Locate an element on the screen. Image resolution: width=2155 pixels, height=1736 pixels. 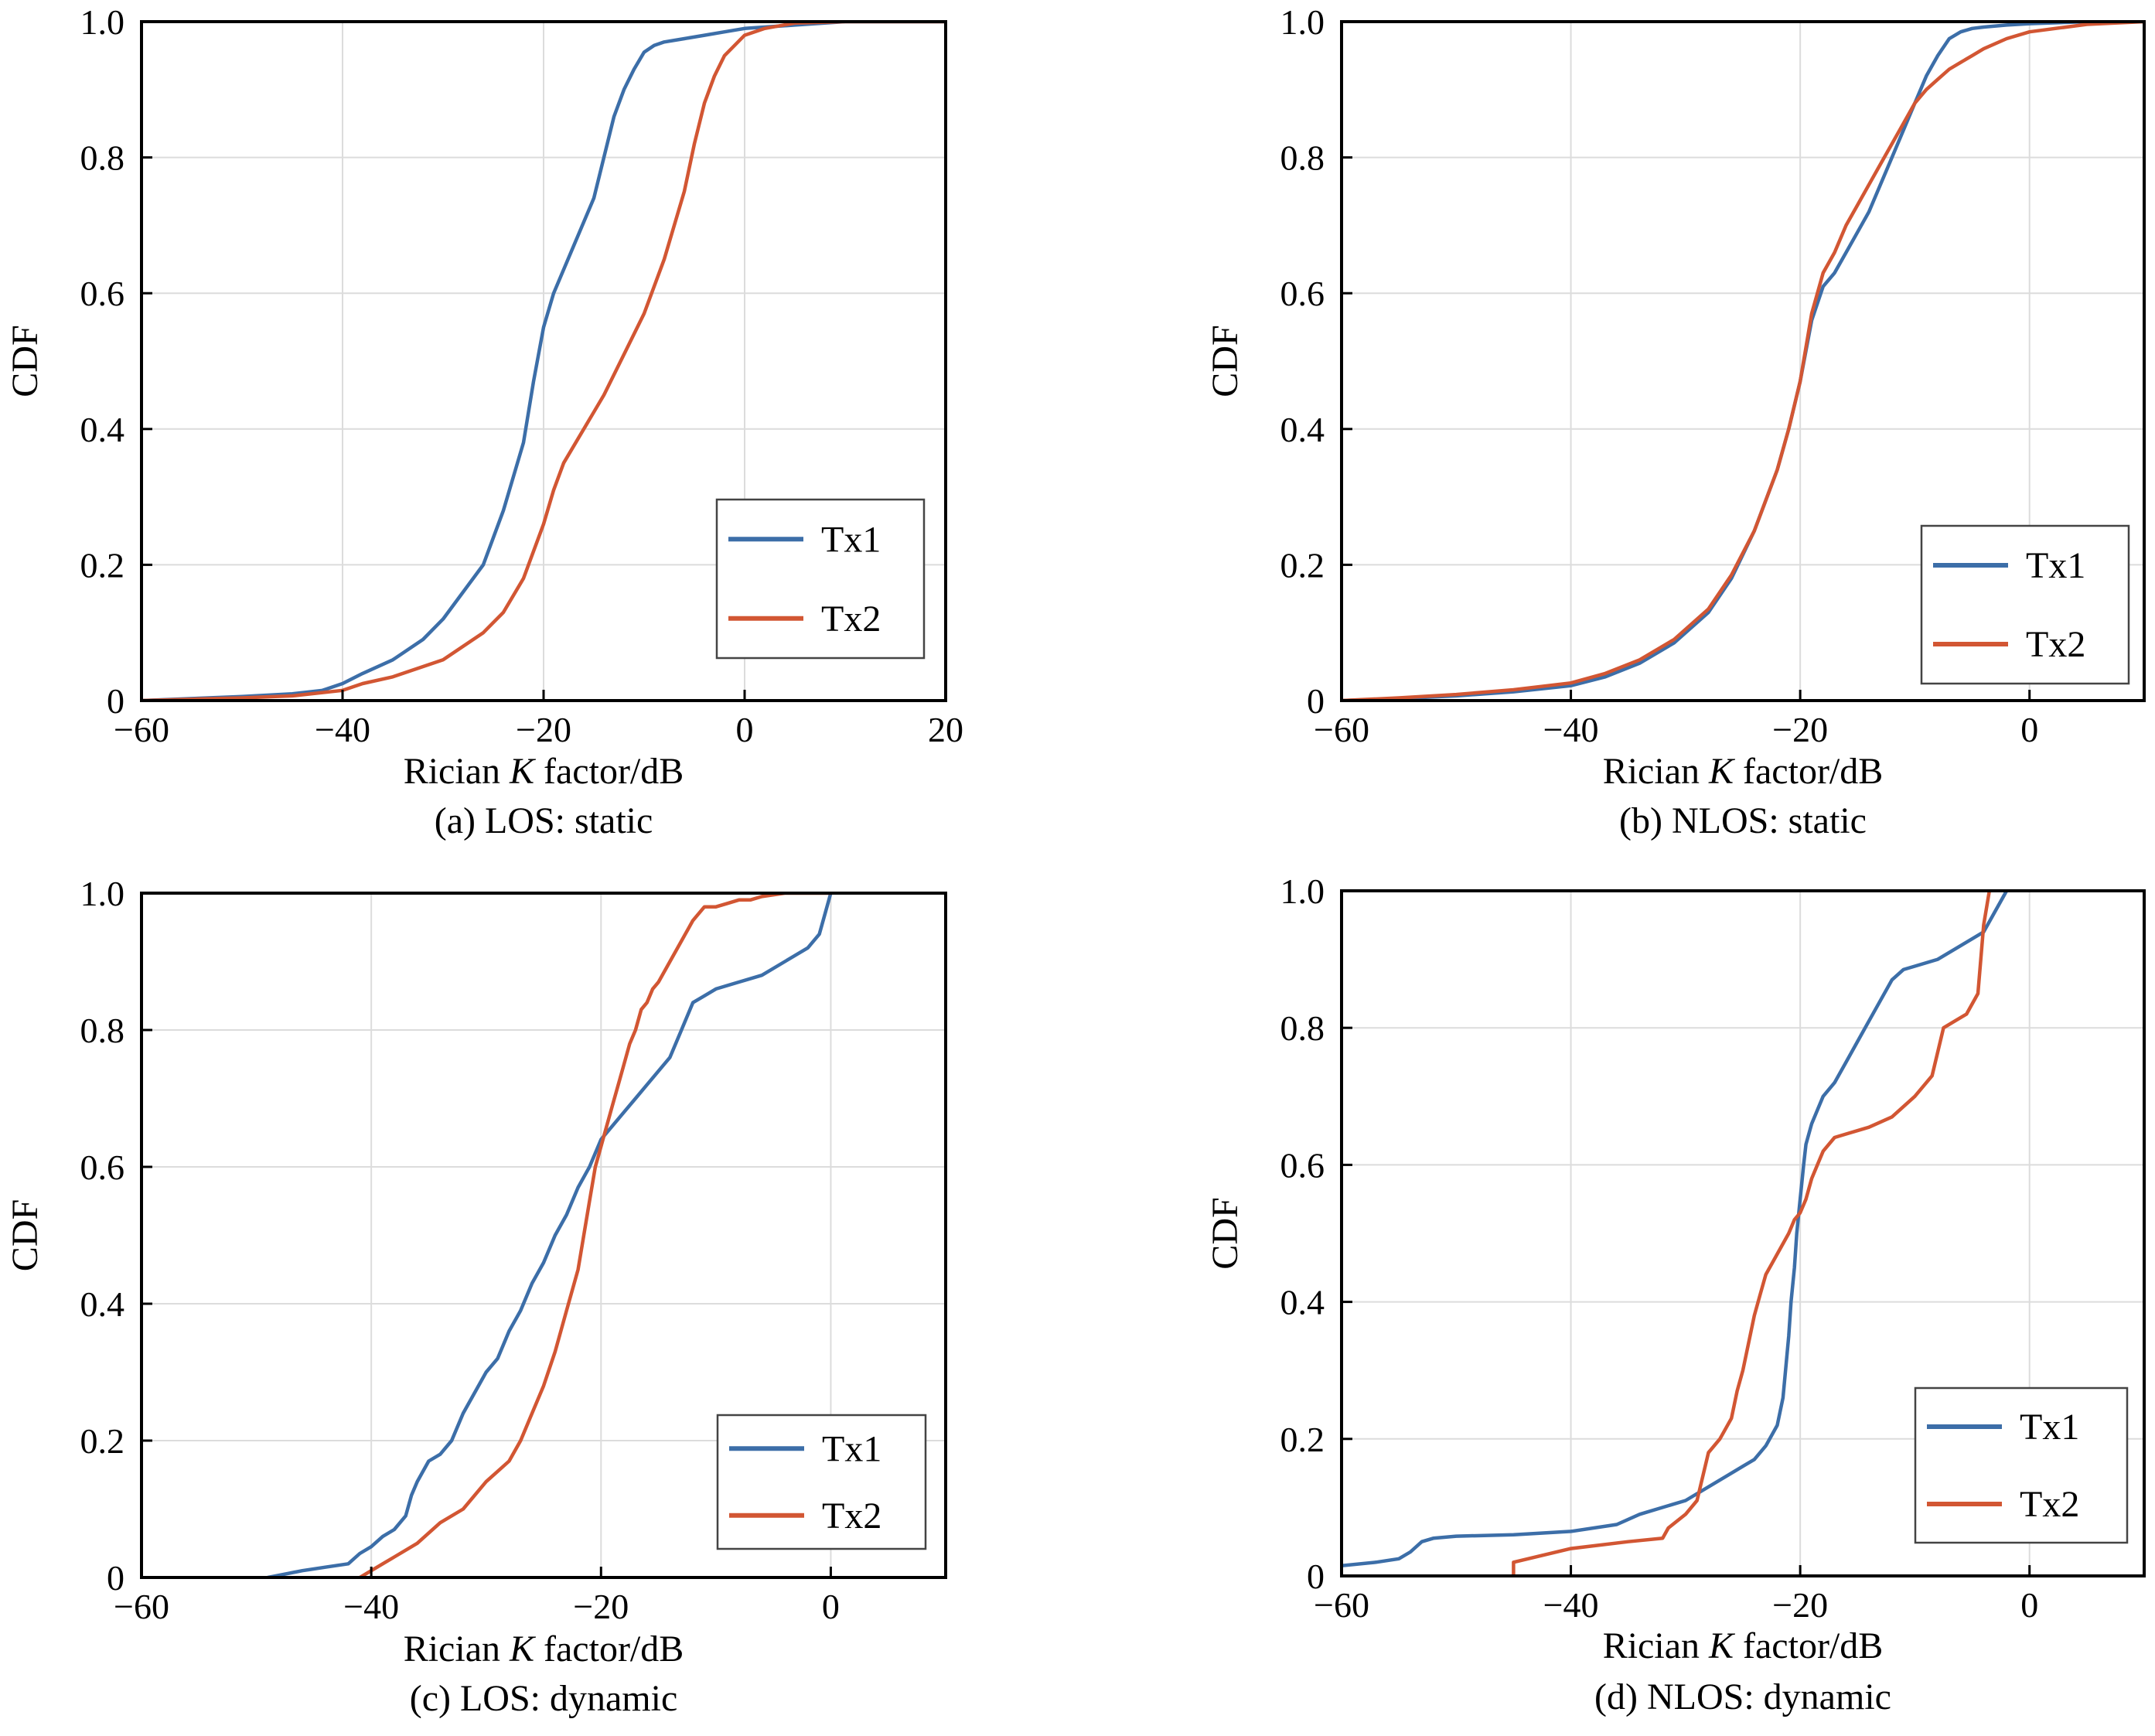
x-tick-label: 20 is located at coordinates (945, 729).